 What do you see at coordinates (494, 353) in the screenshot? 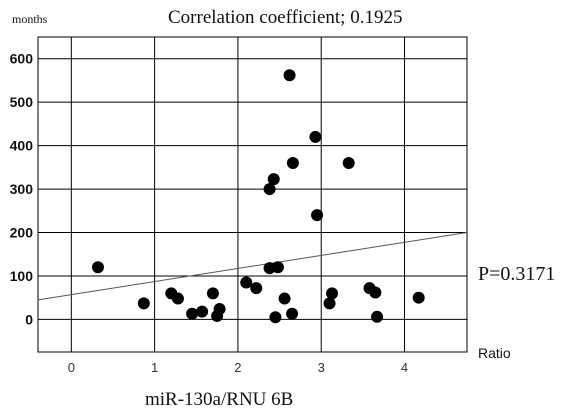
I see `x-axis-label: Ratio` at bounding box center [494, 353].